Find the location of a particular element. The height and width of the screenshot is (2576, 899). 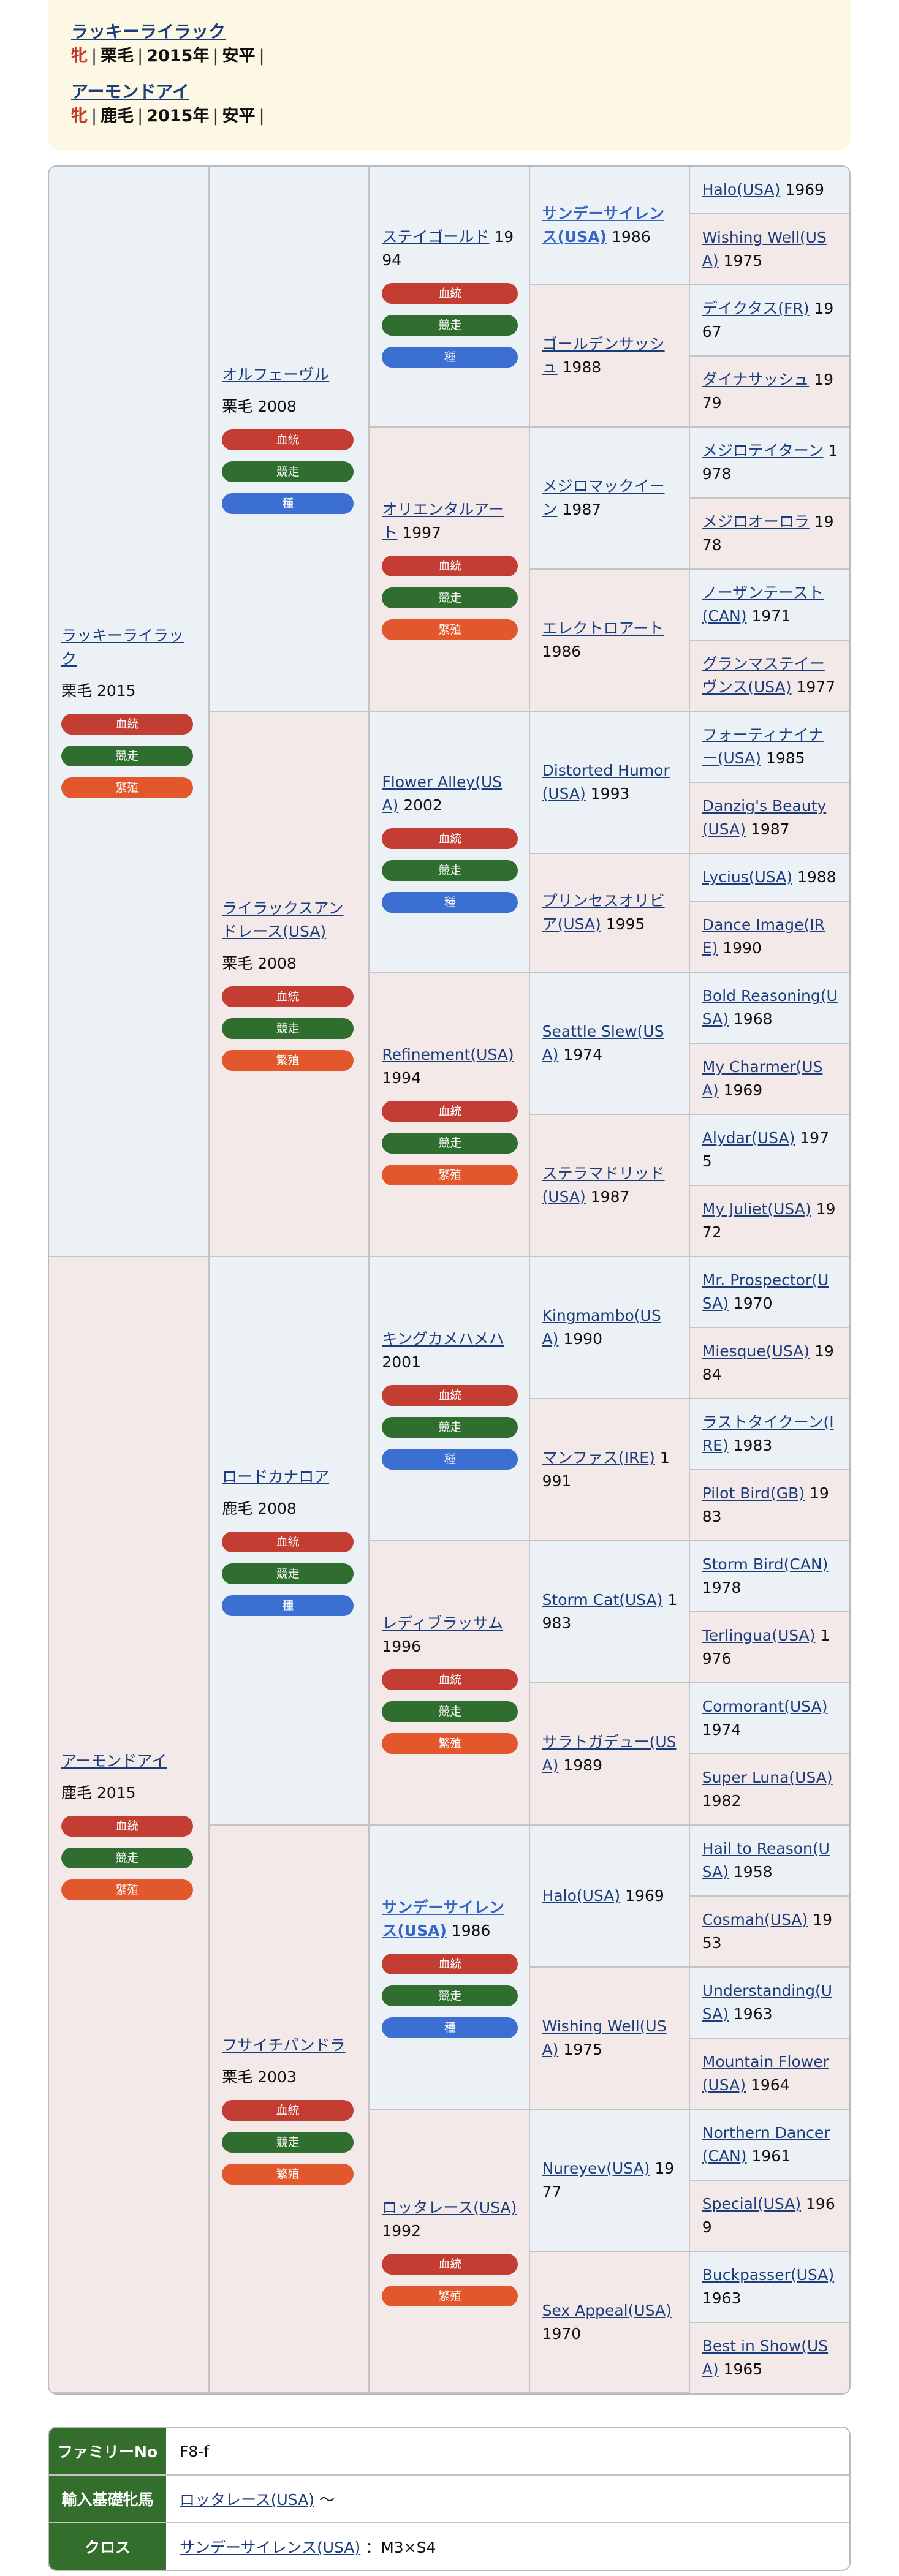

horse-link: Flower Alley(USA) is located at coordinates (442, 793).